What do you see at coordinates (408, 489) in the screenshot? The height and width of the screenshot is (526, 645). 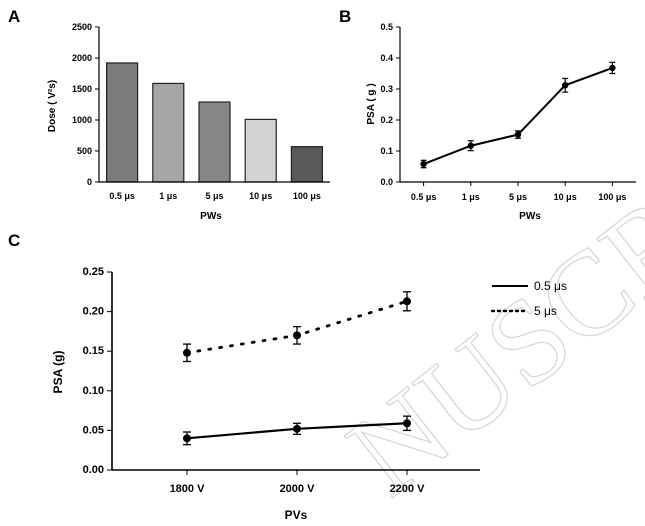 I see `x-tick-label: 2200 V` at bounding box center [408, 489].